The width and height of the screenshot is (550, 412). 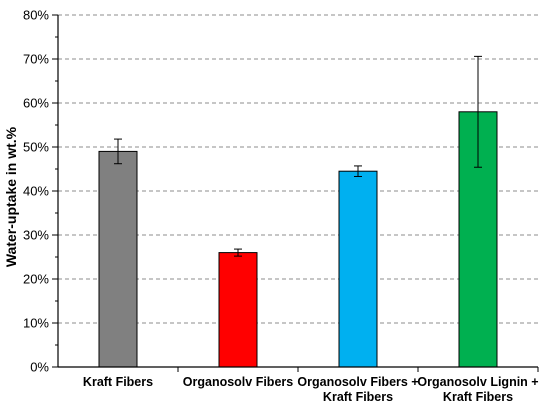 I want to click on y-tick-label: 40%, so click(x=36, y=191).